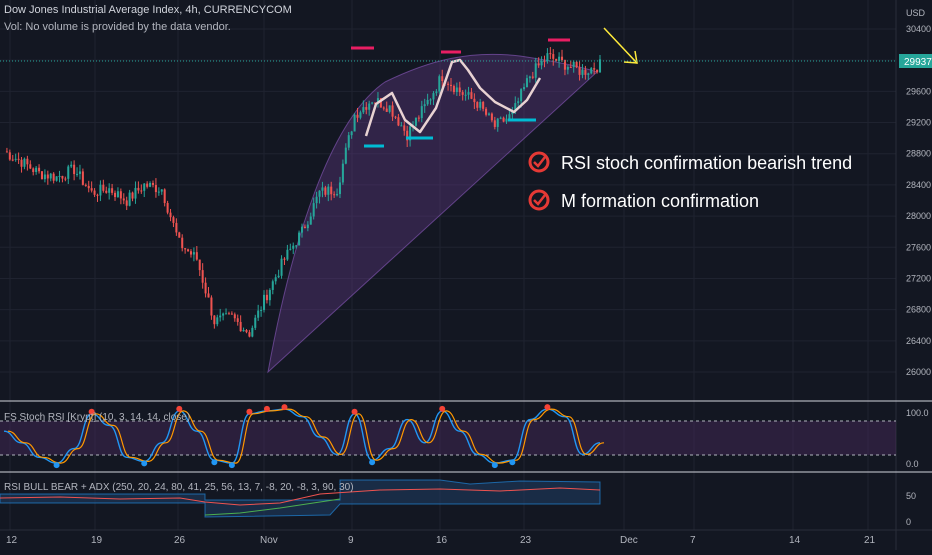 This screenshot has width=932, height=555. Describe the element at coordinates (620, 45) in the screenshot. I see `down-arrow-icon` at that location.